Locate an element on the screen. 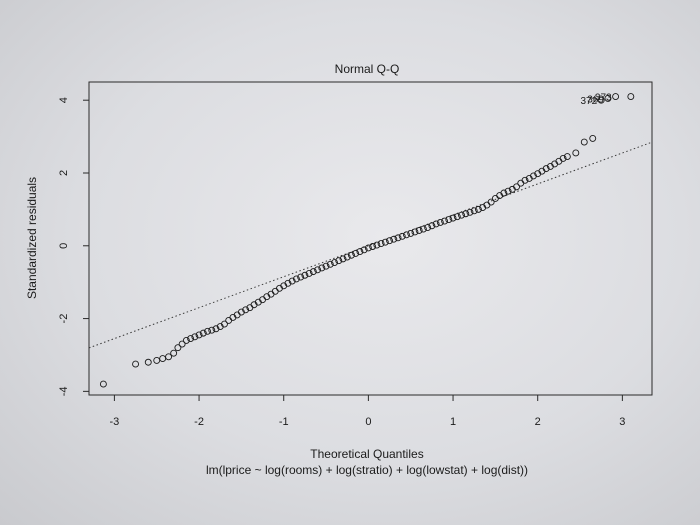  outlier-label: 373 is located at coordinates (603, 98).